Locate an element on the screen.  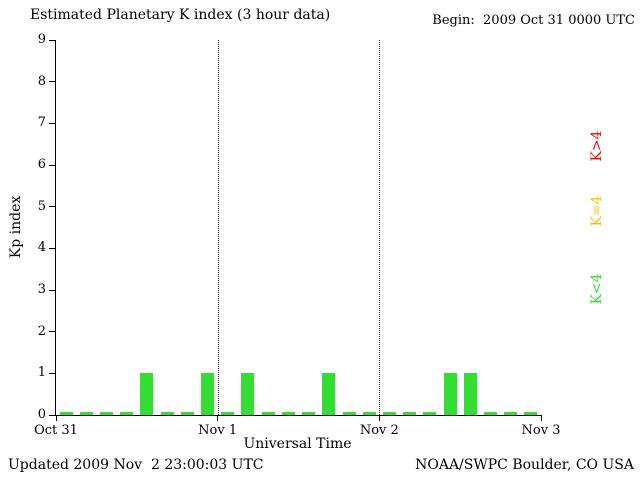
y-tick-label: 4 is located at coordinates (41, 248).